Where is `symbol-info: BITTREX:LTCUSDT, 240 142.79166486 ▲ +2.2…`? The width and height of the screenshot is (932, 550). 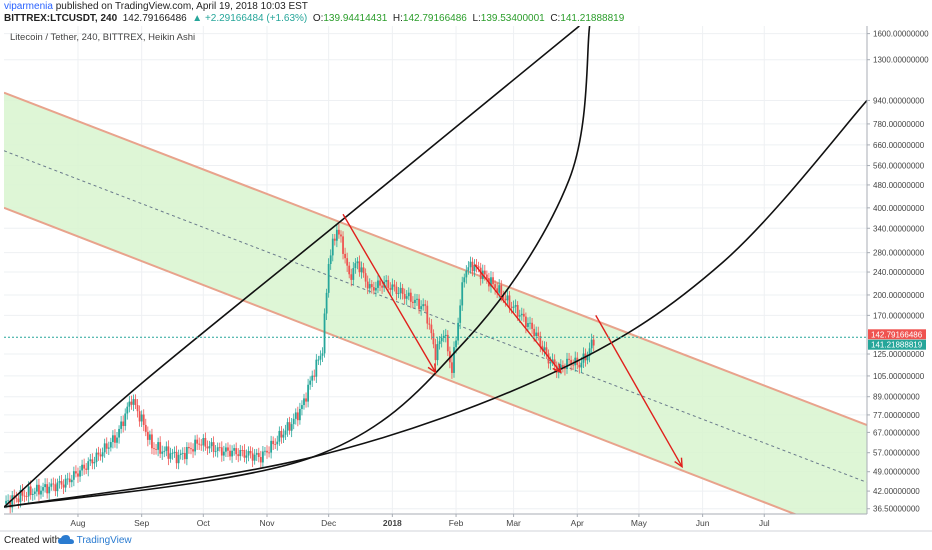
symbol-info: BITTREX:LTCUSDT, 240 142.79166486 ▲ +2.2… is located at coordinates (314, 19).